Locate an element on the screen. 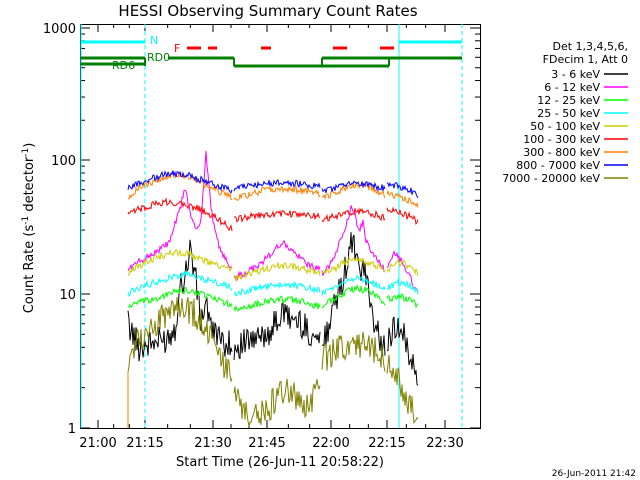 This screenshot has width=640, height=480. legend-entry-label: 50 - 100 keV is located at coordinates (565, 126).